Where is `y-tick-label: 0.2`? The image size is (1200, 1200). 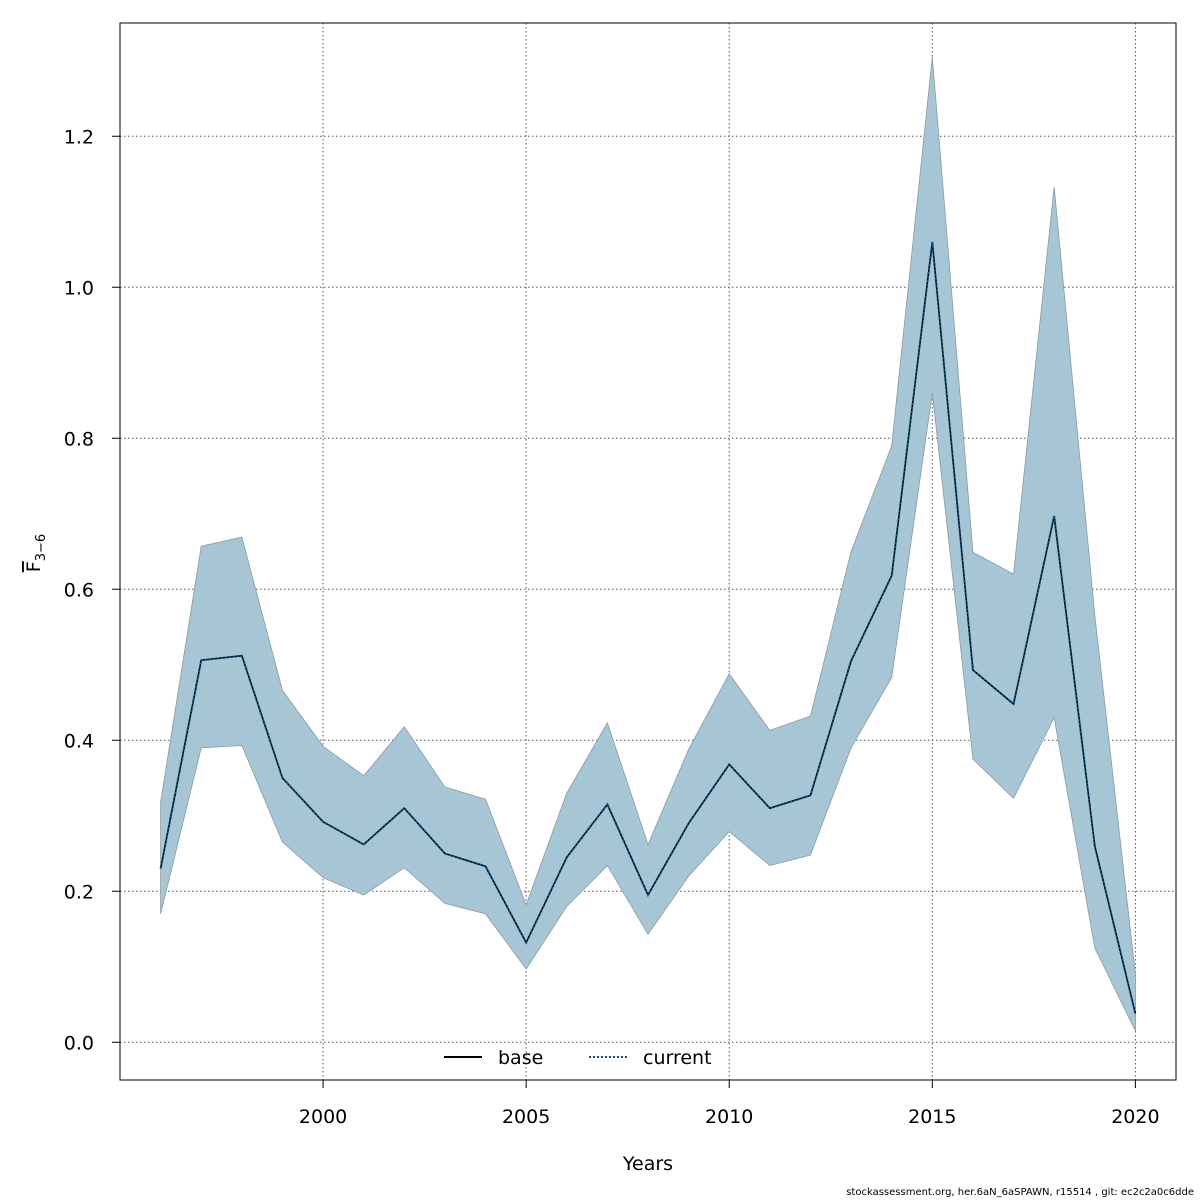
y-tick-label: 0.2 is located at coordinates (79, 892).